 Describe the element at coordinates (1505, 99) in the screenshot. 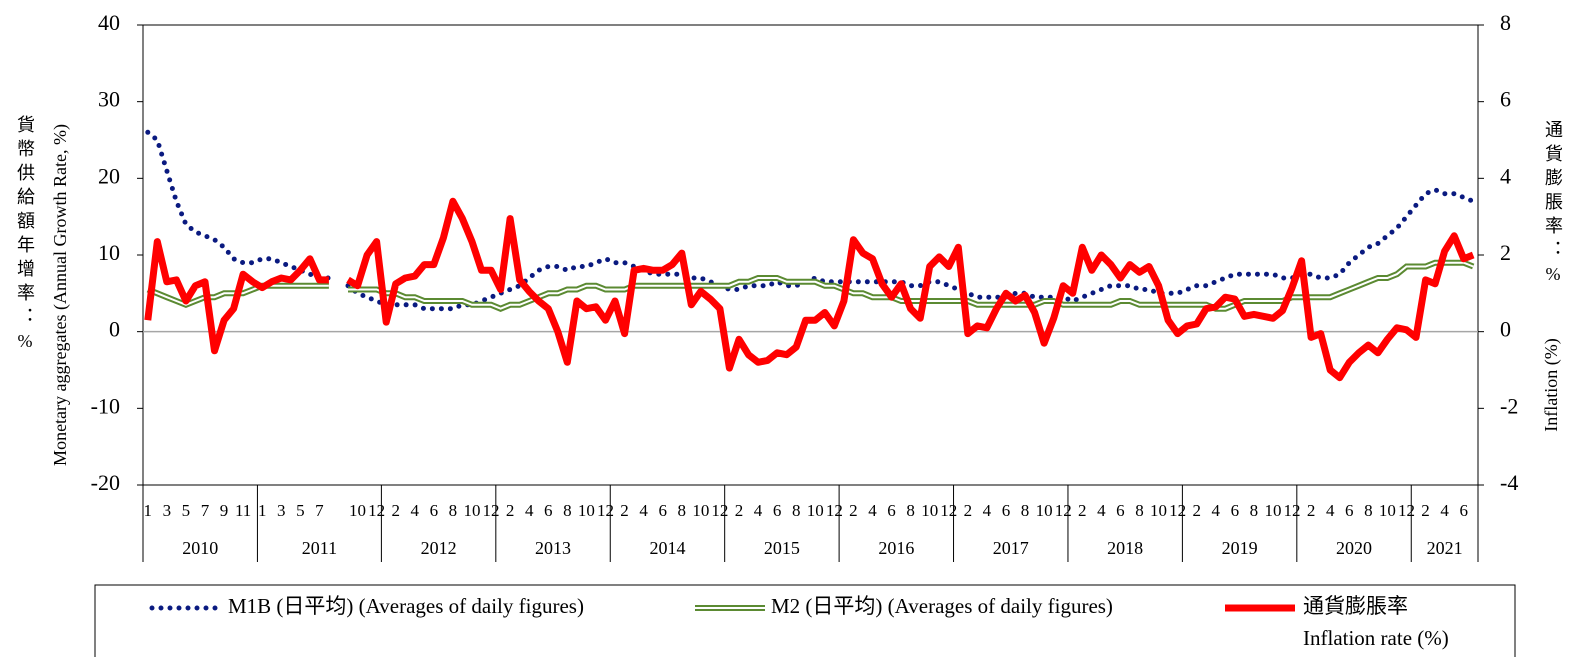

I see `y2-tick-label: 6` at that location.